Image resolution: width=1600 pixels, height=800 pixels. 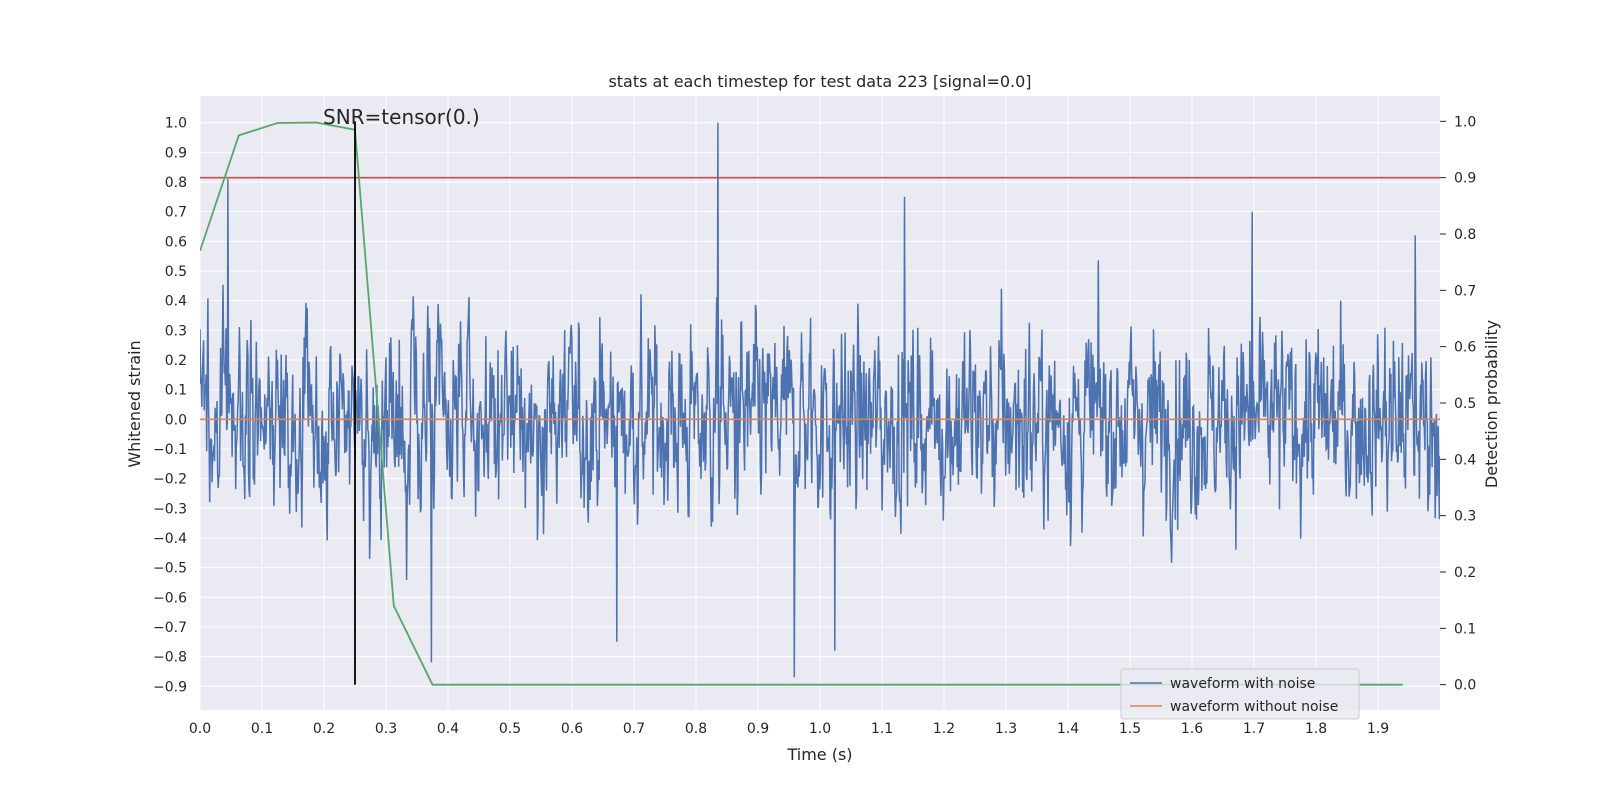 I want to click on x-tick-label: 1.4, so click(x=1068, y=729).